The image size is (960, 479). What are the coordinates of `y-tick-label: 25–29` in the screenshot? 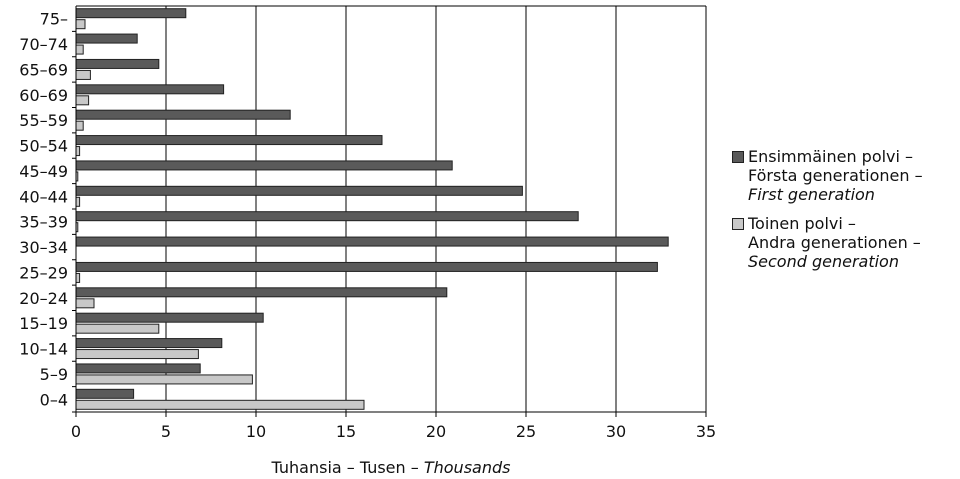 It's located at (43, 272).